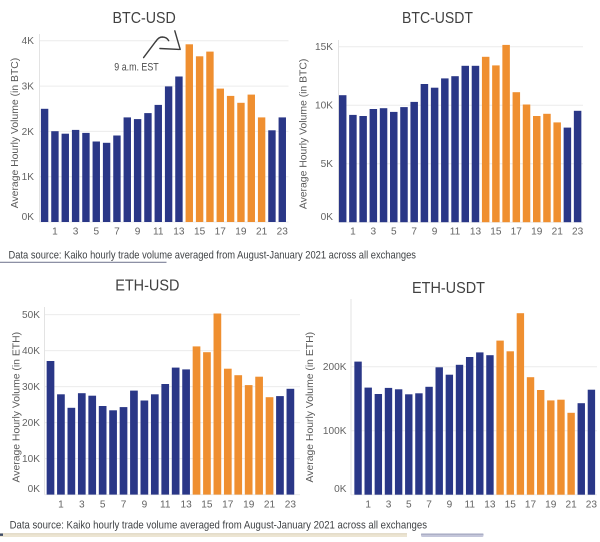 The image size is (600, 542). I want to click on svg-text: 3K, so click(28, 87).